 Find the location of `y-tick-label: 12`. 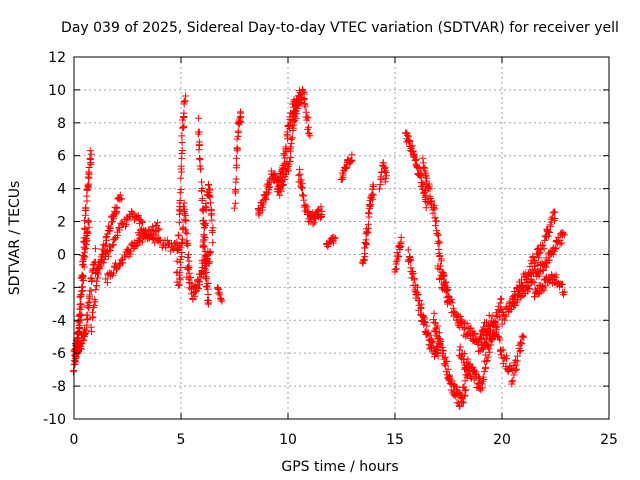

y-tick-label: 12 is located at coordinates (57, 58).